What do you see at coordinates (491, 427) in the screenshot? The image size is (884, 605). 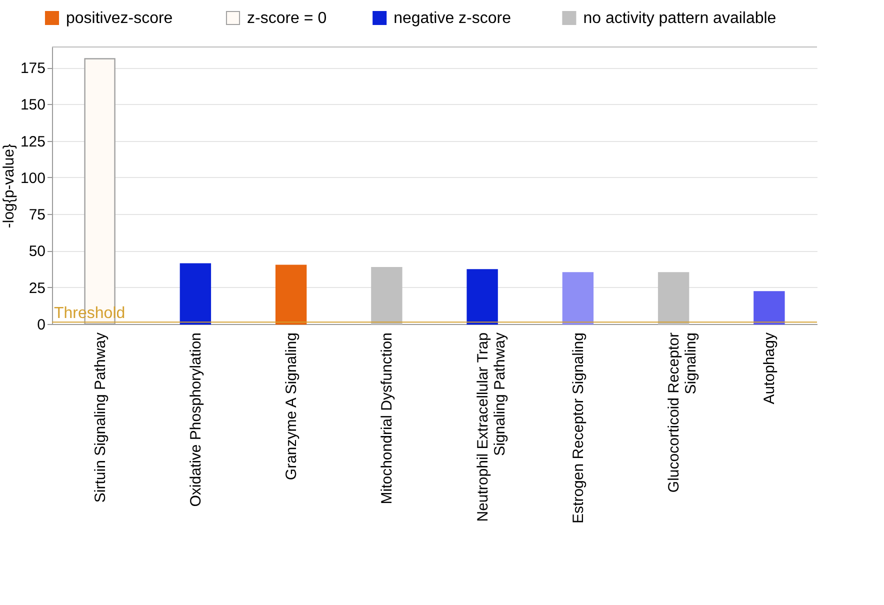 I see `x-tick-label: Neutrophil Extracellular Trap Signaling Pathway` at bounding box center [491, 427].